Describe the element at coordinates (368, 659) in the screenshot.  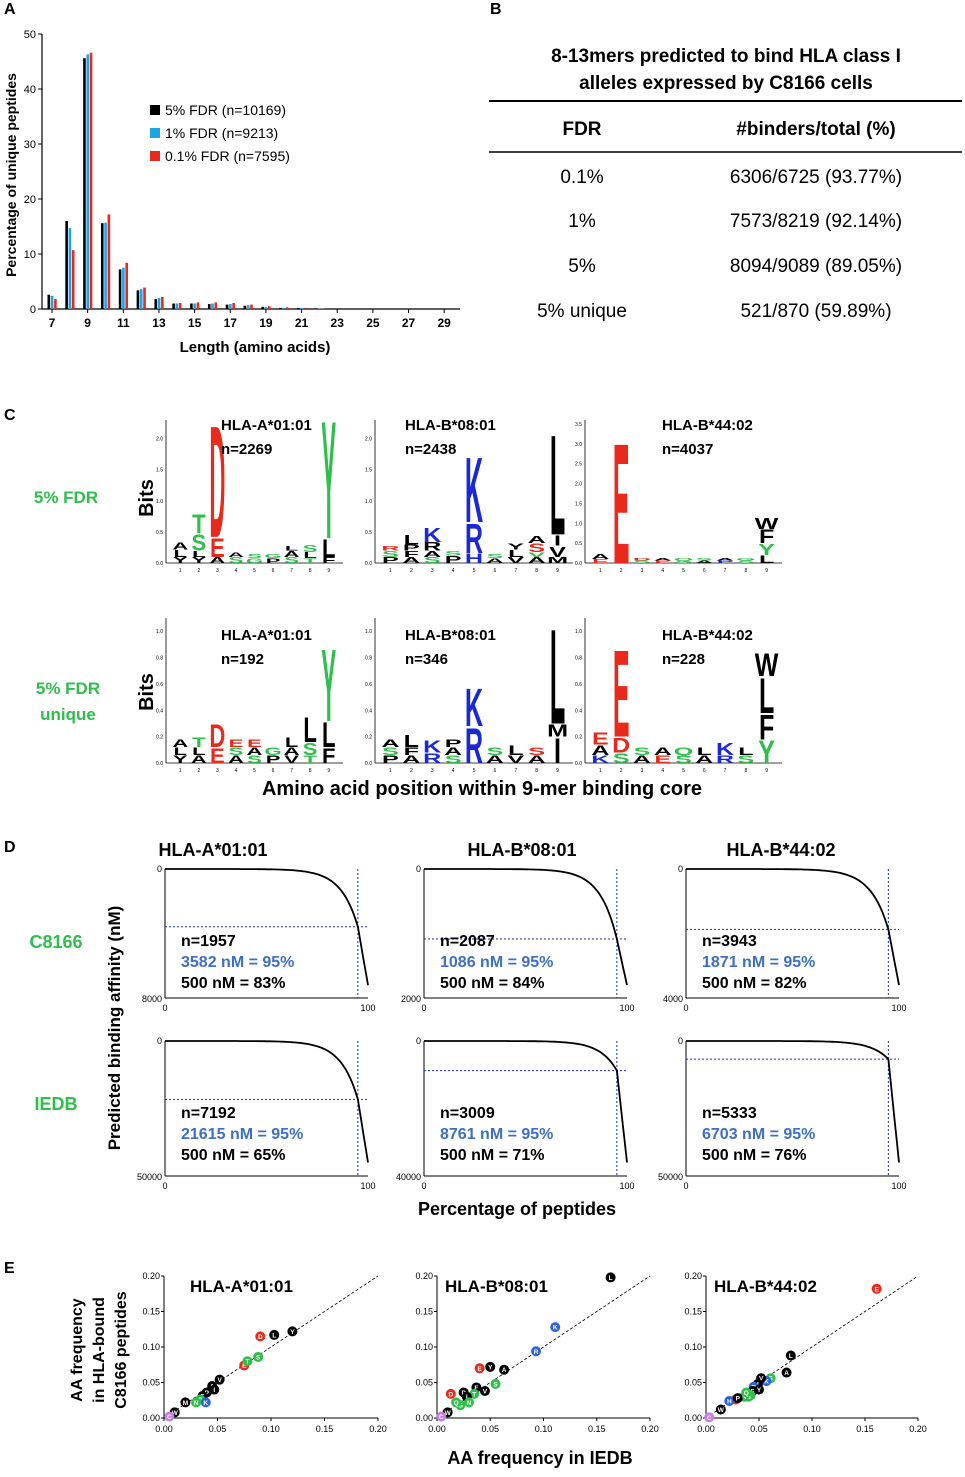
I see `logo-y-tick-label: 0.8` at that location.